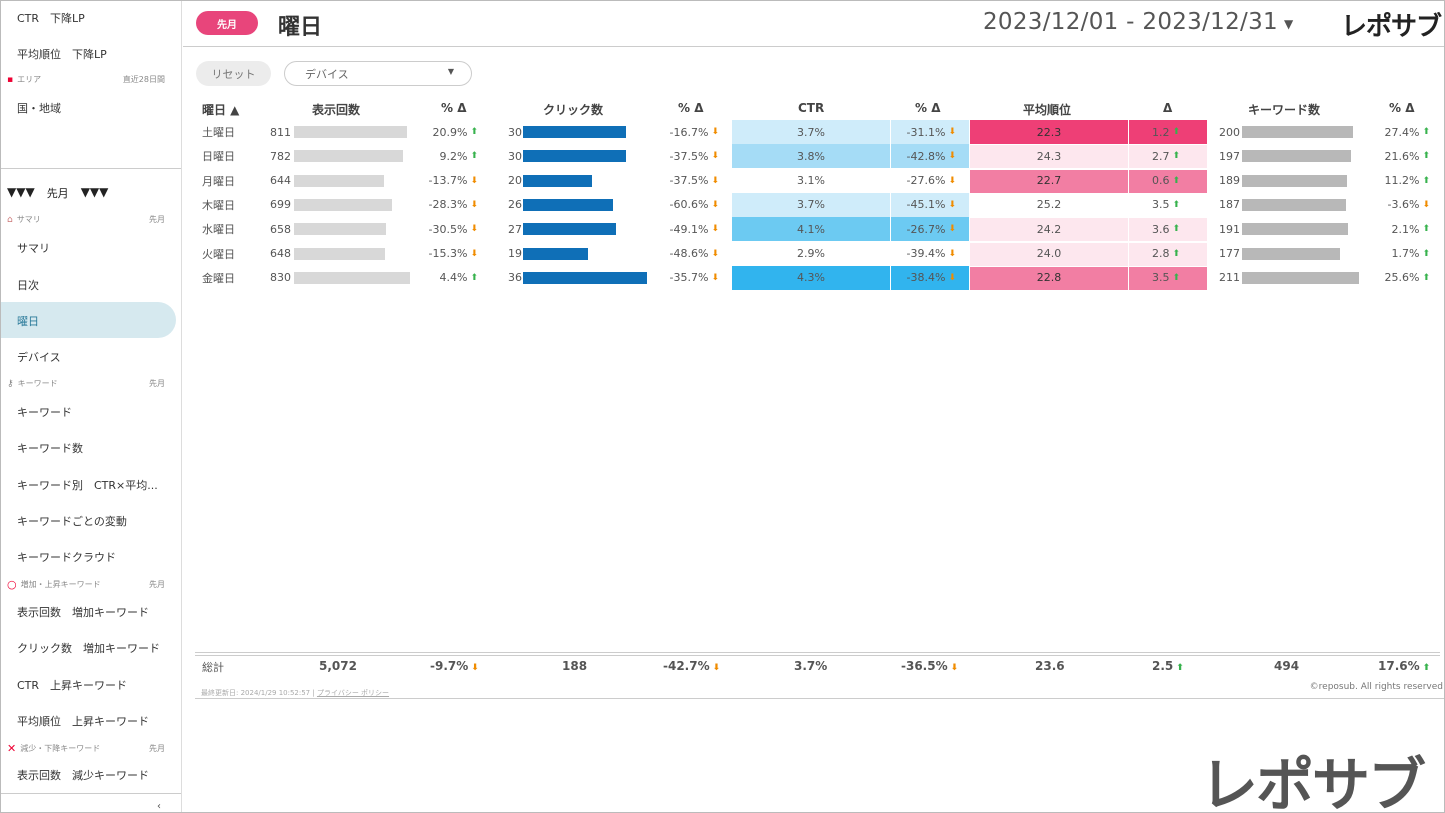 Image resolution: width=1445 pixels, height=813 pixels. I want to click on kw-delta-value: 11.2%, so click(1402, 181).